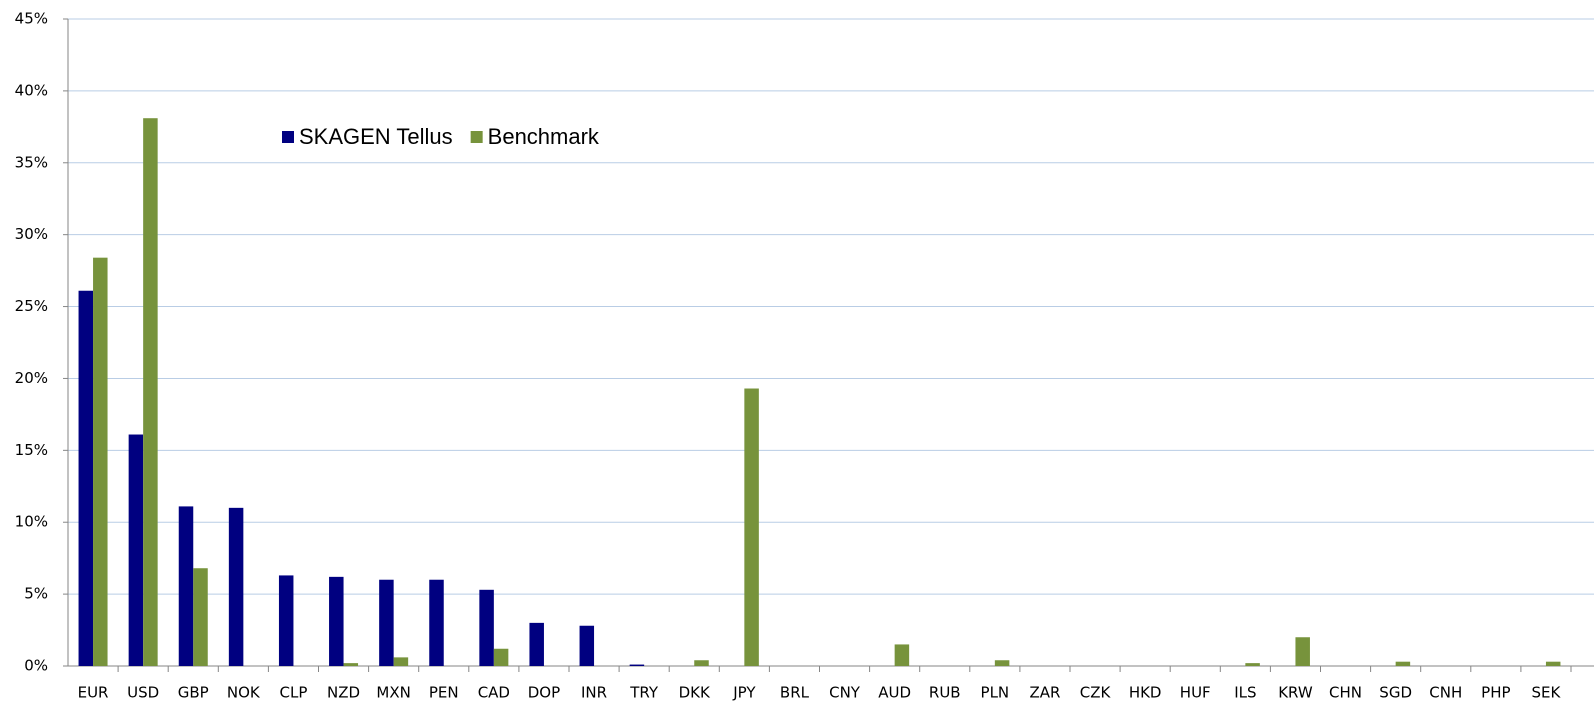 The width and height of the screenshot is (1594, 717). I want to click on x-tick-label: ILS, so click(1245, 693).